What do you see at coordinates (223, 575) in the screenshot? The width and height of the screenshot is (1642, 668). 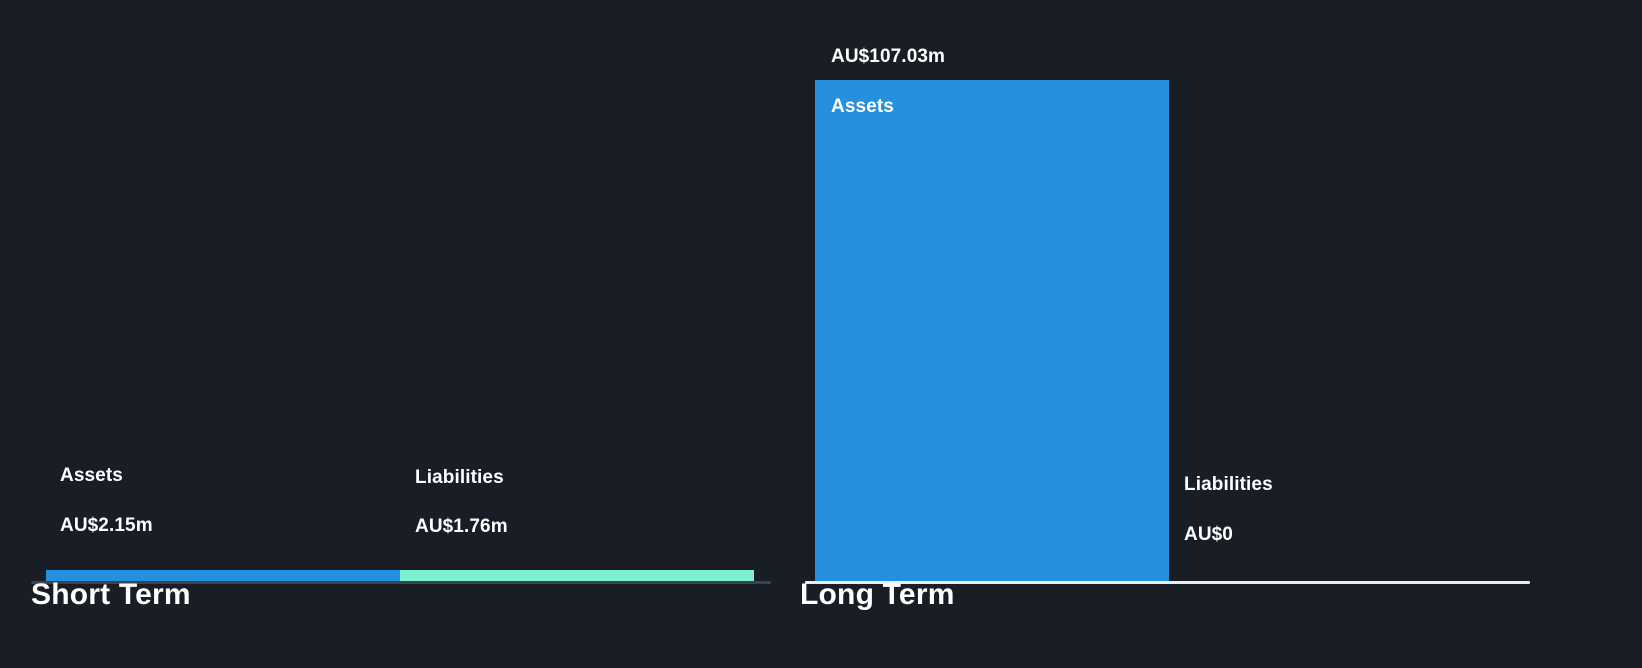 I see `short-term-assets-bar` at bounding box center [223, 575].